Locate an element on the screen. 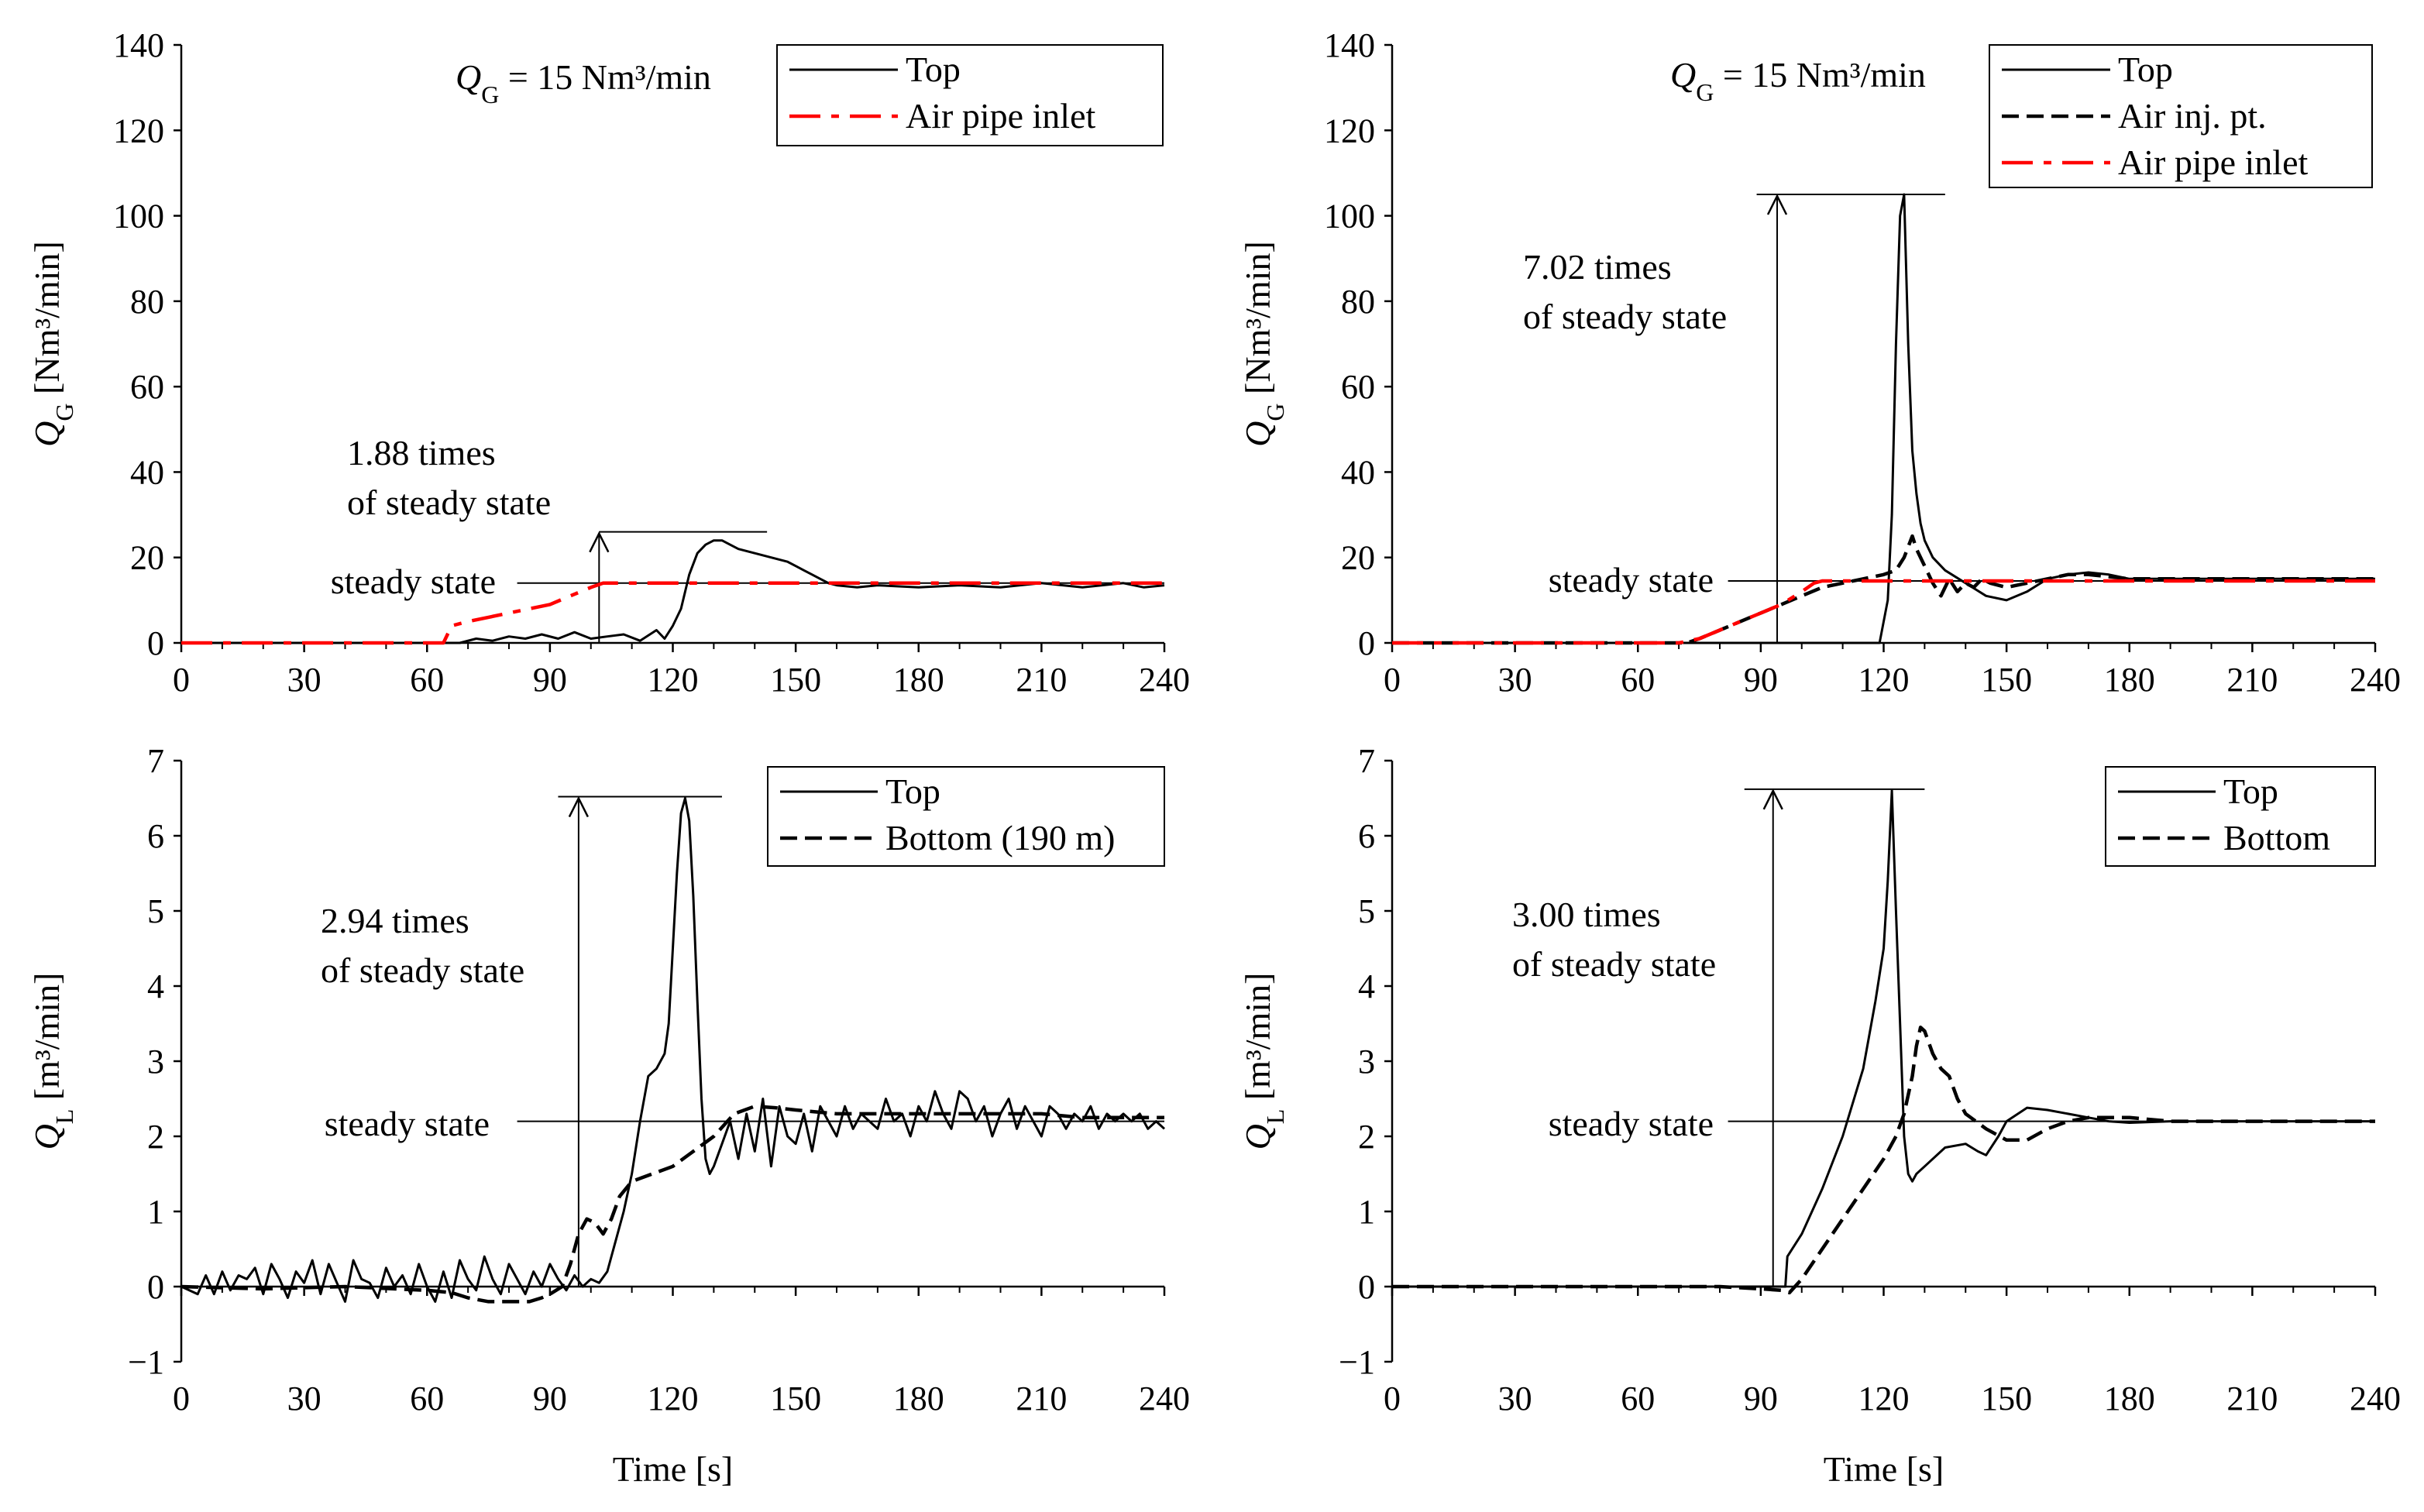  y-tick-label: 5 is located at coordinates (1366, 911).